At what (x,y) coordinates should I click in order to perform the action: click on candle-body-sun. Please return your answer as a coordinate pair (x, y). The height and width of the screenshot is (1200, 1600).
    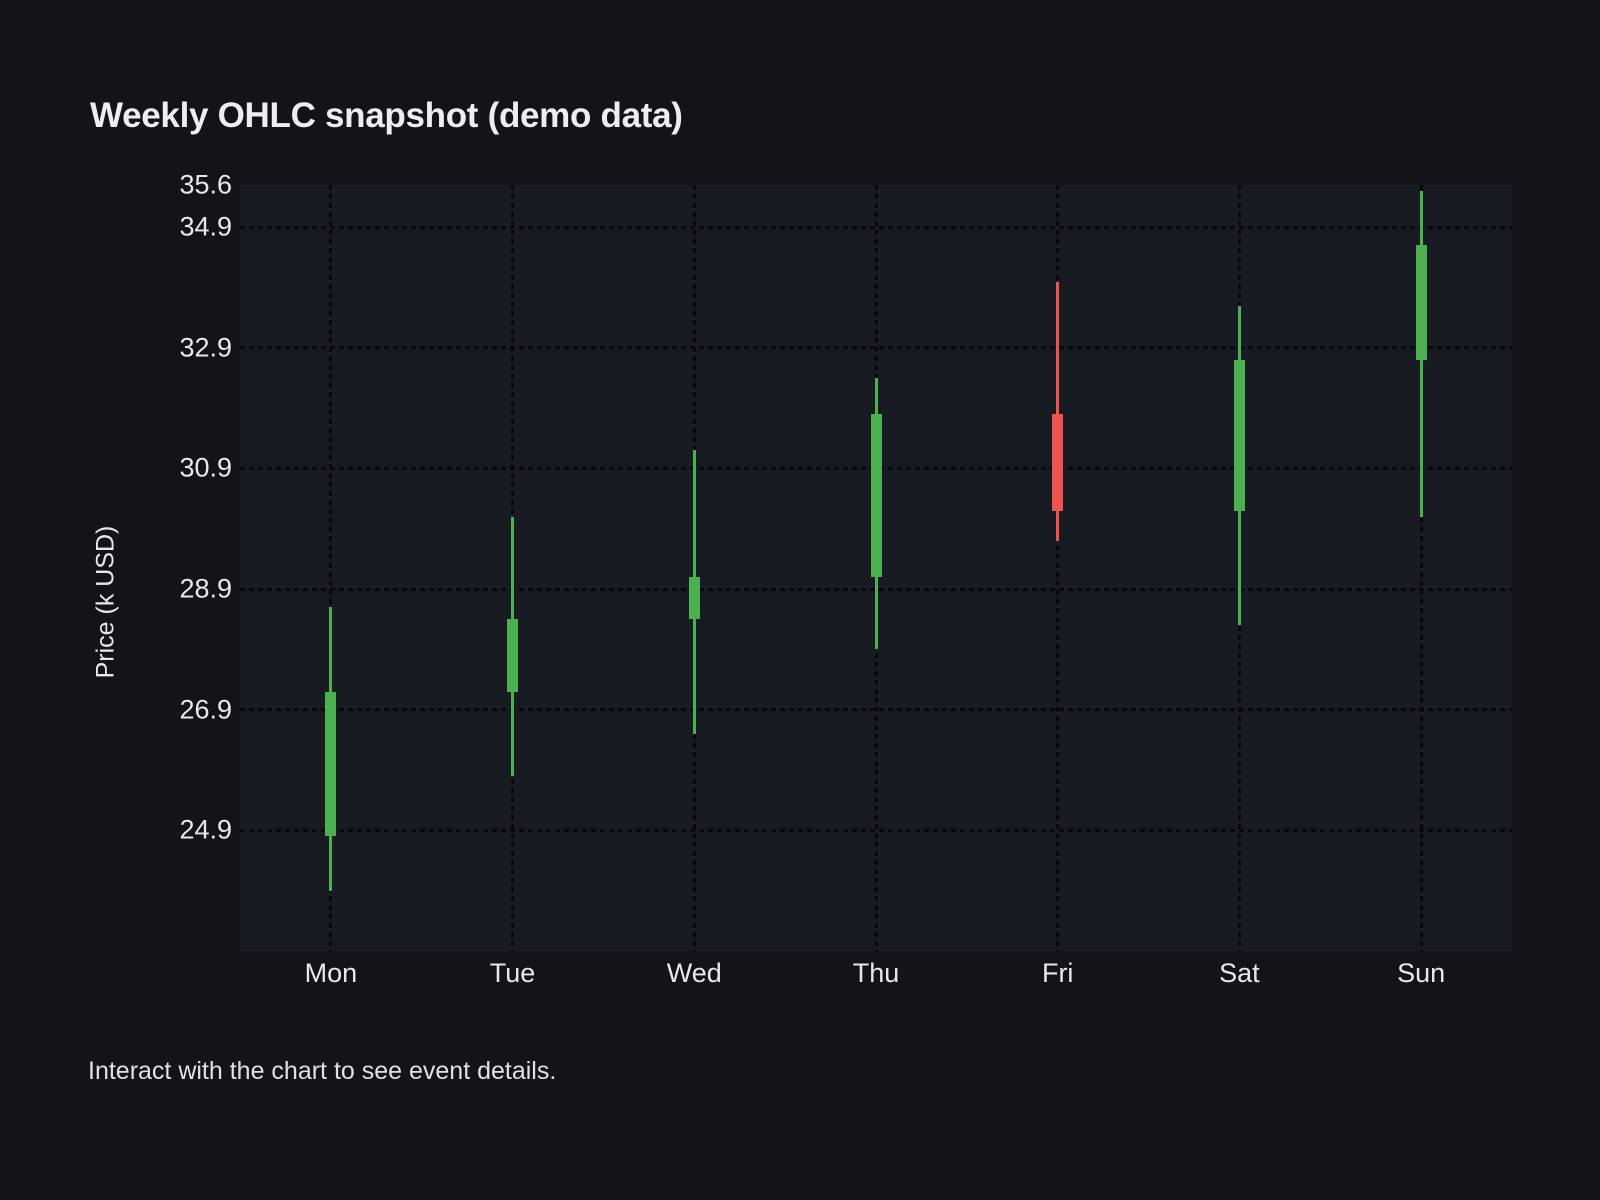
    Looking at the image, I should click on (1421, 302).